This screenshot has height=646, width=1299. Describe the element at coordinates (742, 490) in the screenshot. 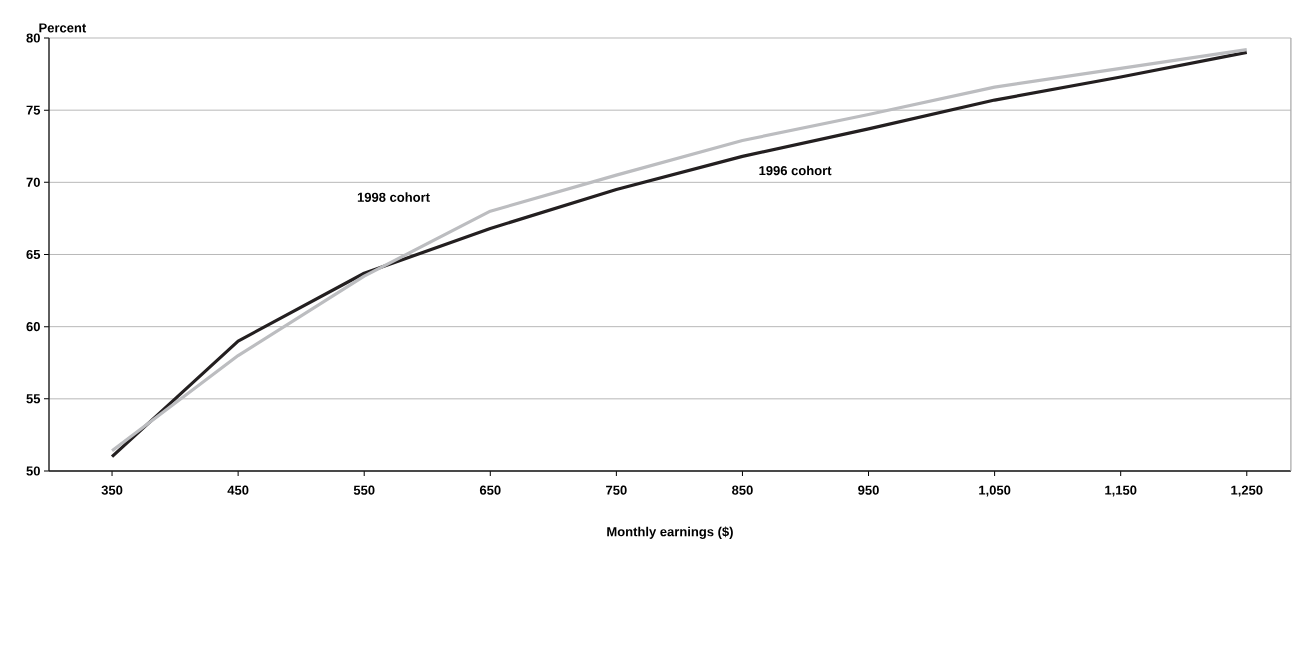

I see `x-tick-label: 850` at that location.